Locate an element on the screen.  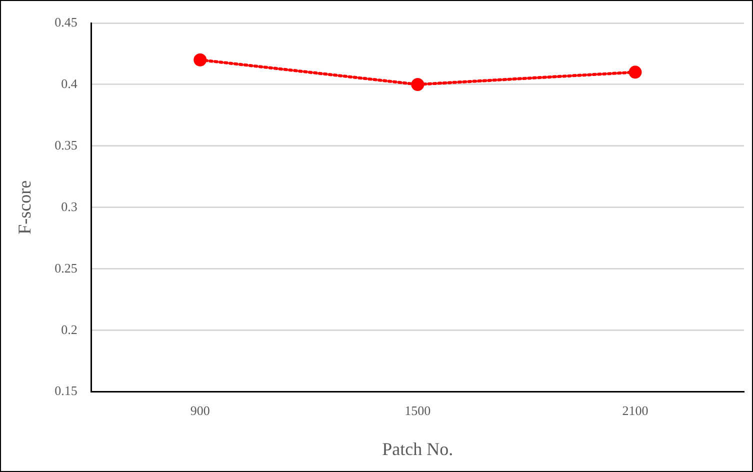
x-tick-label: 900 is located at coordinates (200, 410).